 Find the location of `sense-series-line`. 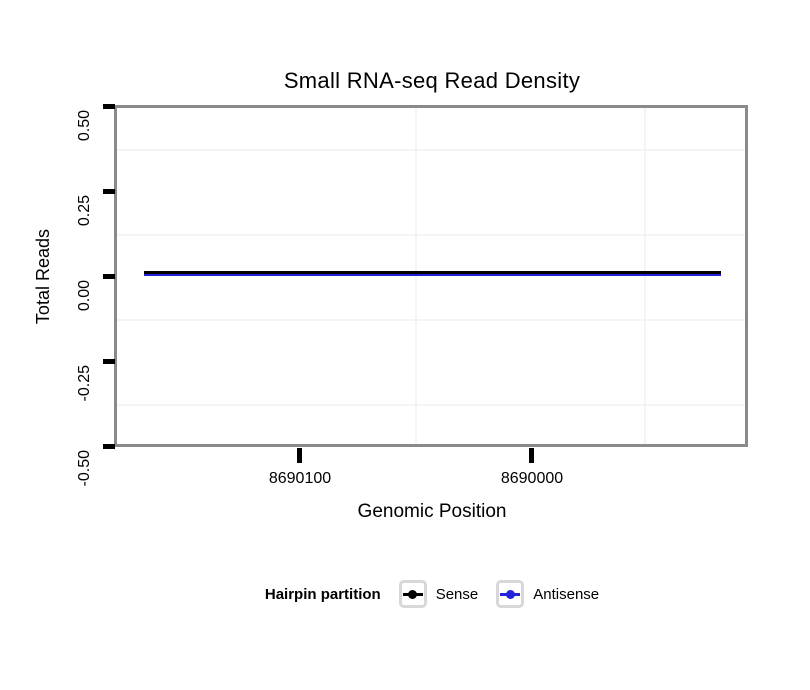

sense-series-line is located at coordinates (432, 272).